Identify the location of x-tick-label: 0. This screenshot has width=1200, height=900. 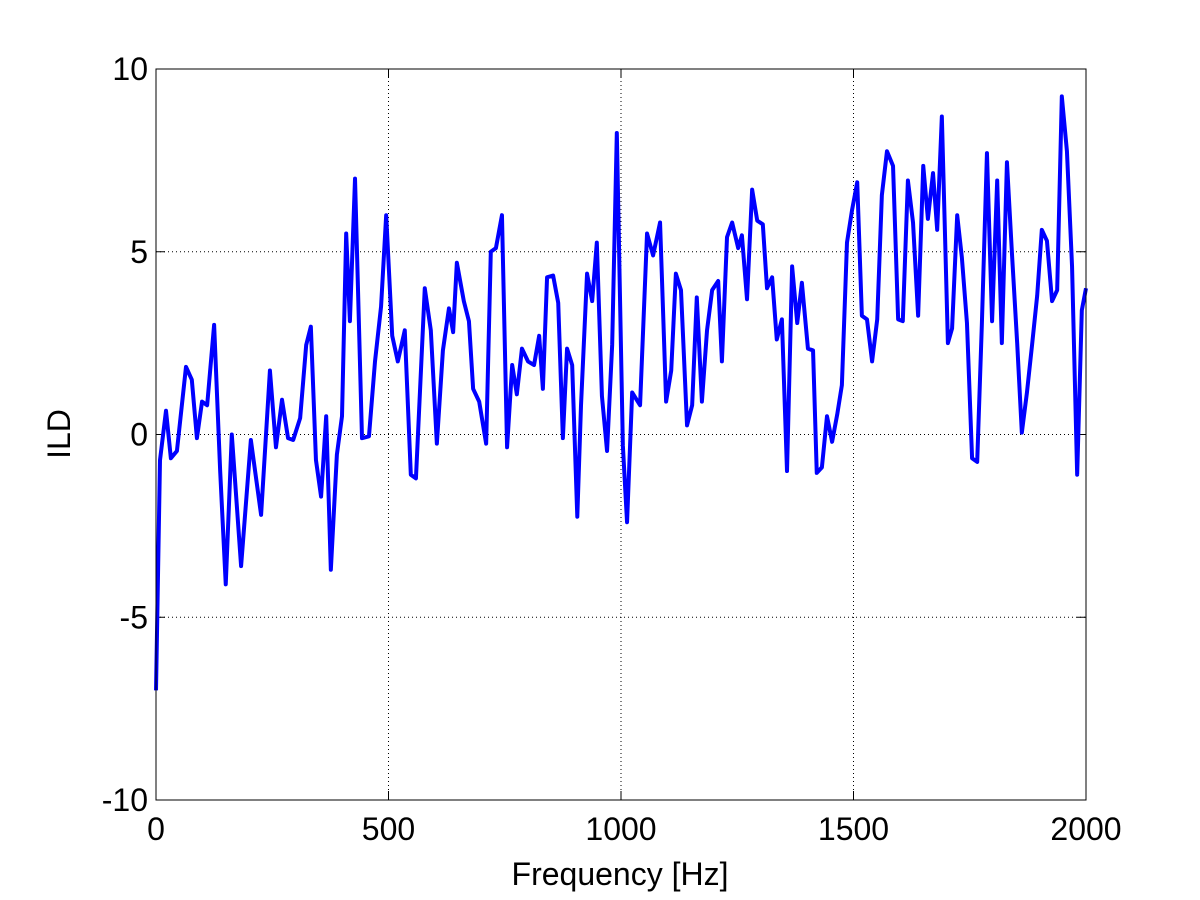
(156, 829).